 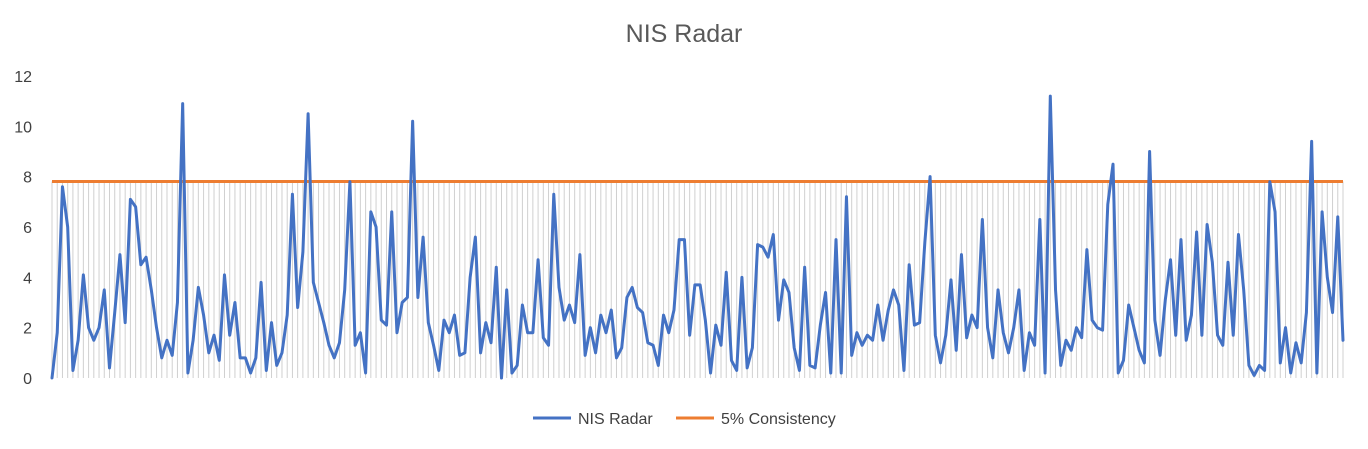 I want to click on chart-title: NIS Radar, so click(x=684, y=34).